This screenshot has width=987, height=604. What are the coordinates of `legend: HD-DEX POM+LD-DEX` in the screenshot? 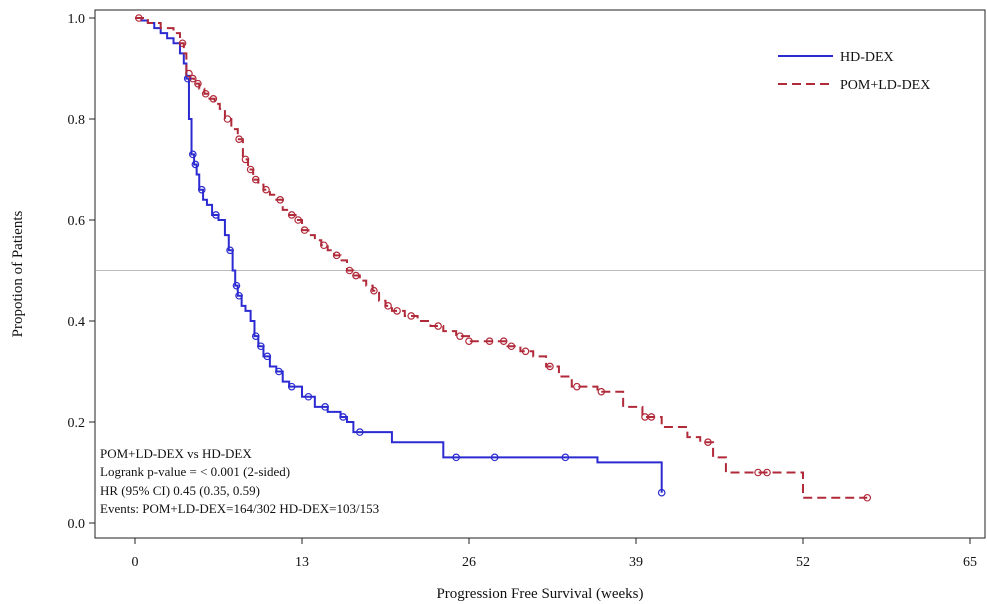 It's located at (854, 71).